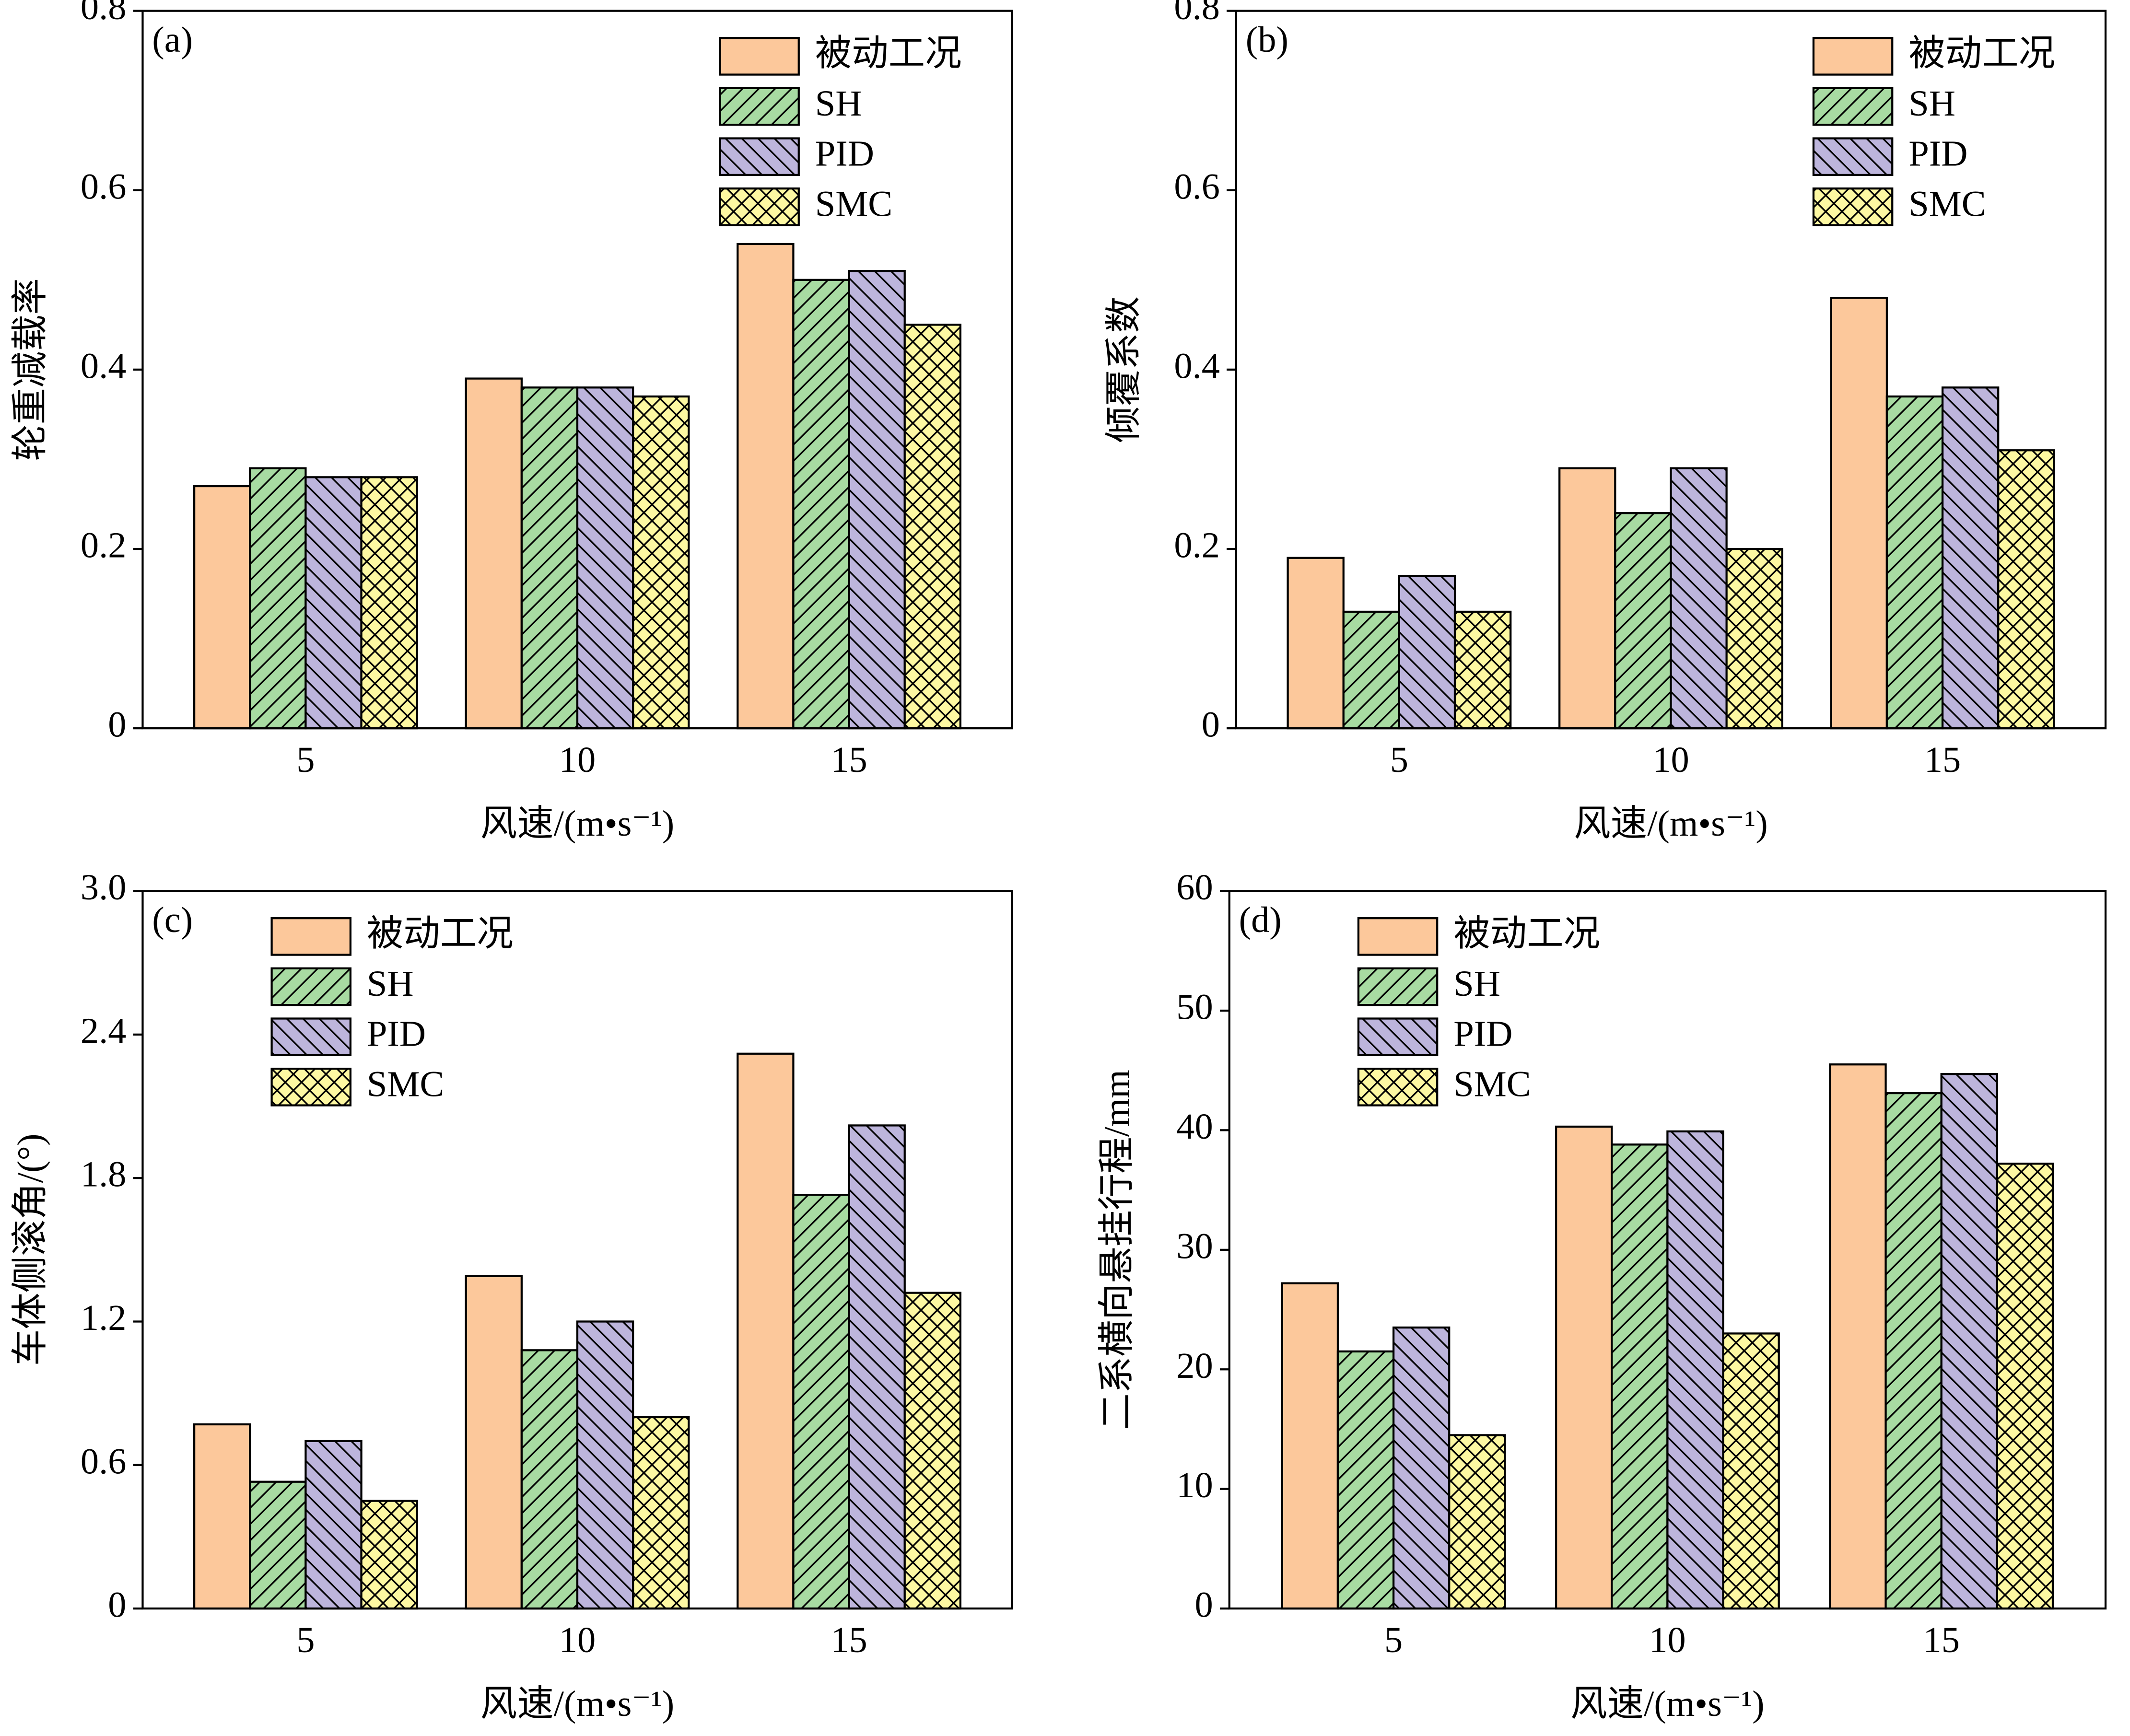  I want to click on panel-label: (b), so click(1267, 39).